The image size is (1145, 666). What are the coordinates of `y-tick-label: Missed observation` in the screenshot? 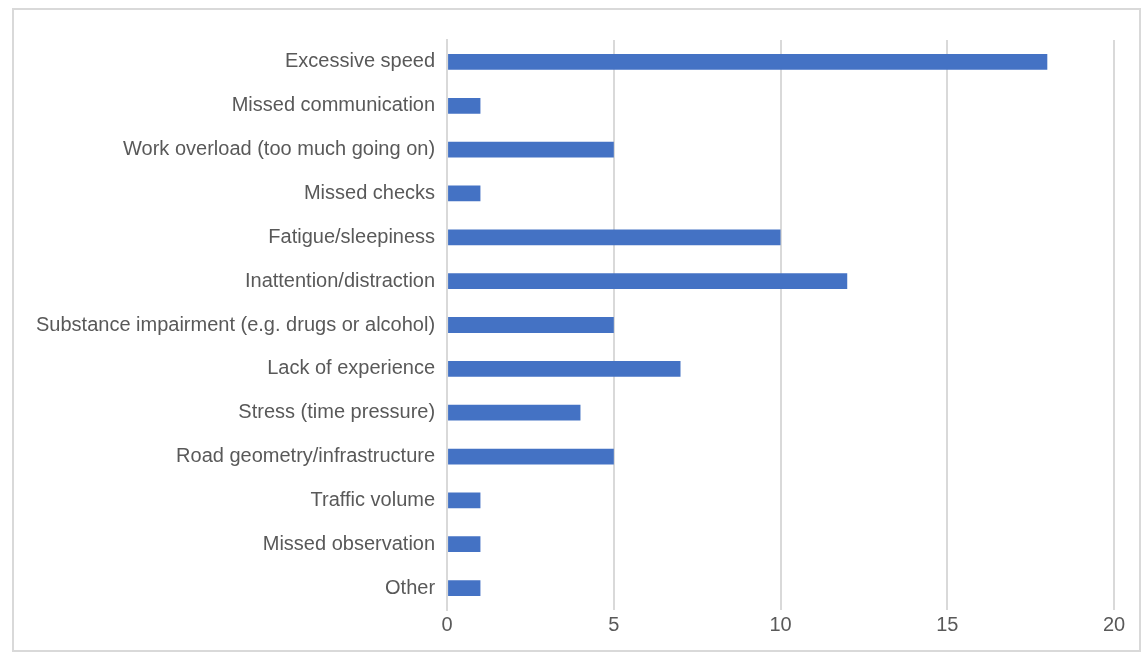 It's located at (349, 542).